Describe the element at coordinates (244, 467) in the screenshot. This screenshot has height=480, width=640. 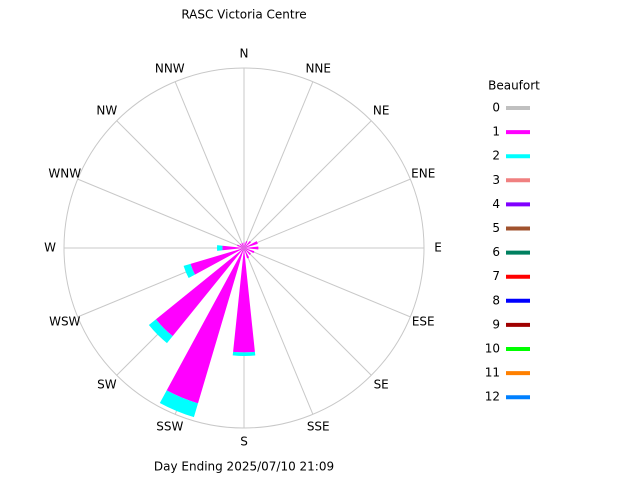
I see `chart-footer: Day Ending 2025/07/10 21:09` at that location.